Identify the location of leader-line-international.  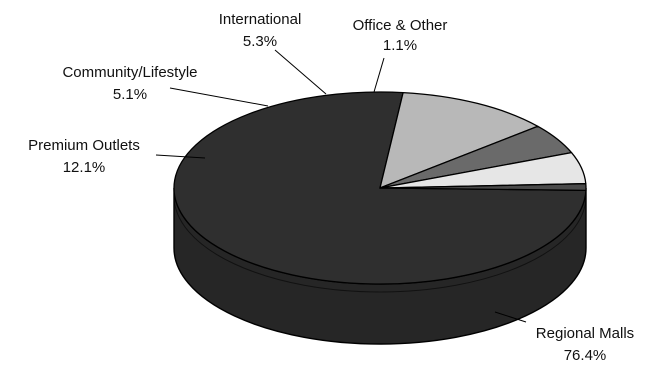
(300, 72).